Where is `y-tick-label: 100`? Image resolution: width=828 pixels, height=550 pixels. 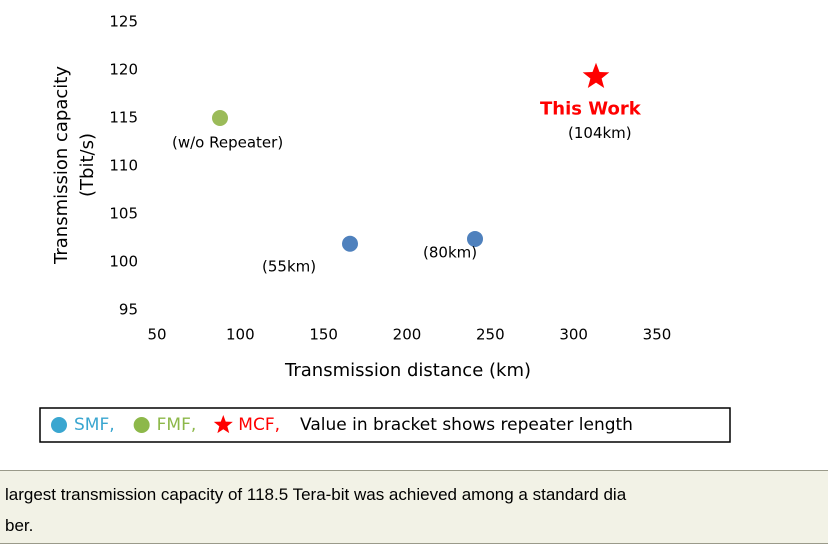
y-tick-label: 100 is located at coordinates (123, 262).